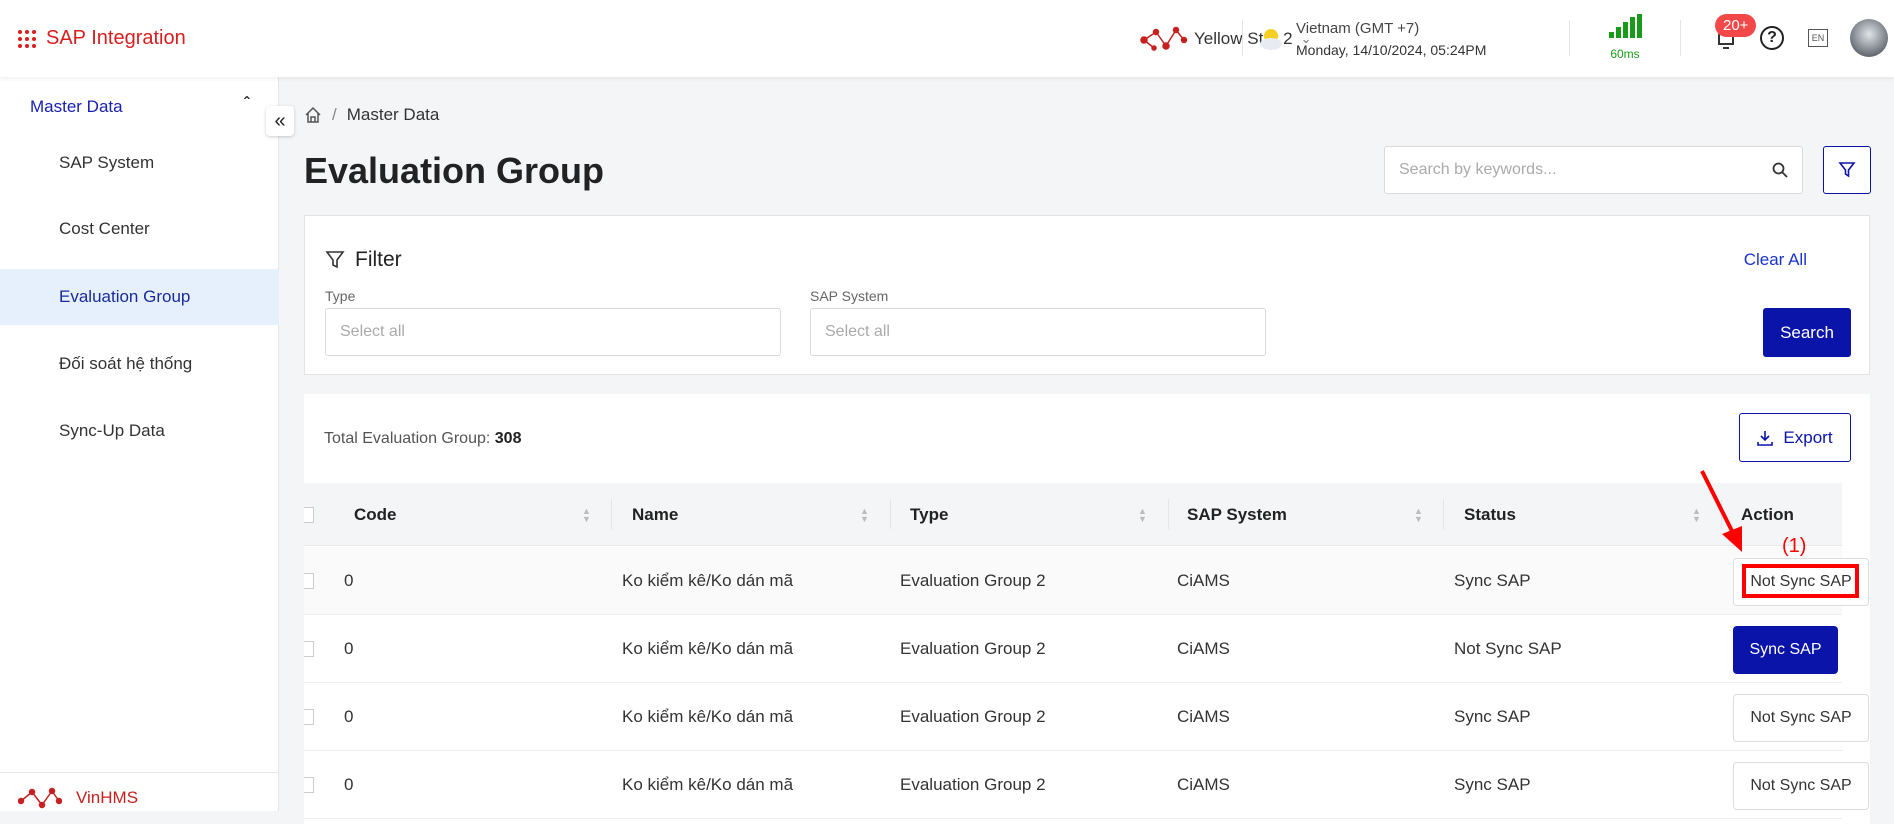  What do you see at coordinates (553, 332) in the screenshot?
I see `type-select: Select all` at bounding box center [553, 332].